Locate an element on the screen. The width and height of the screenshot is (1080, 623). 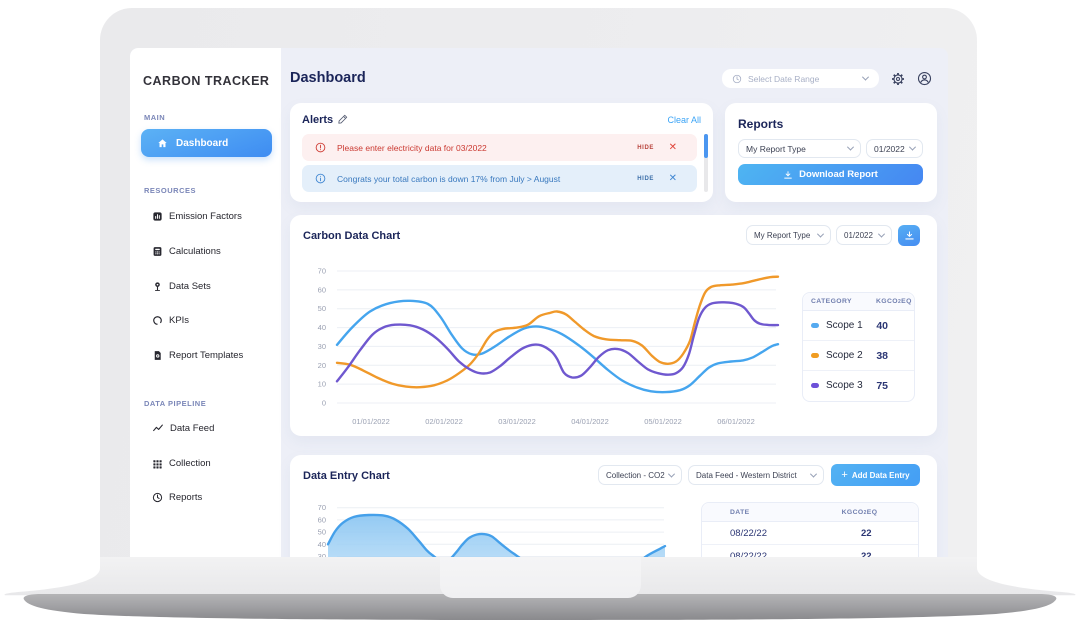
svg-text: 02/01/2022 is located at coordinates (444, 421).